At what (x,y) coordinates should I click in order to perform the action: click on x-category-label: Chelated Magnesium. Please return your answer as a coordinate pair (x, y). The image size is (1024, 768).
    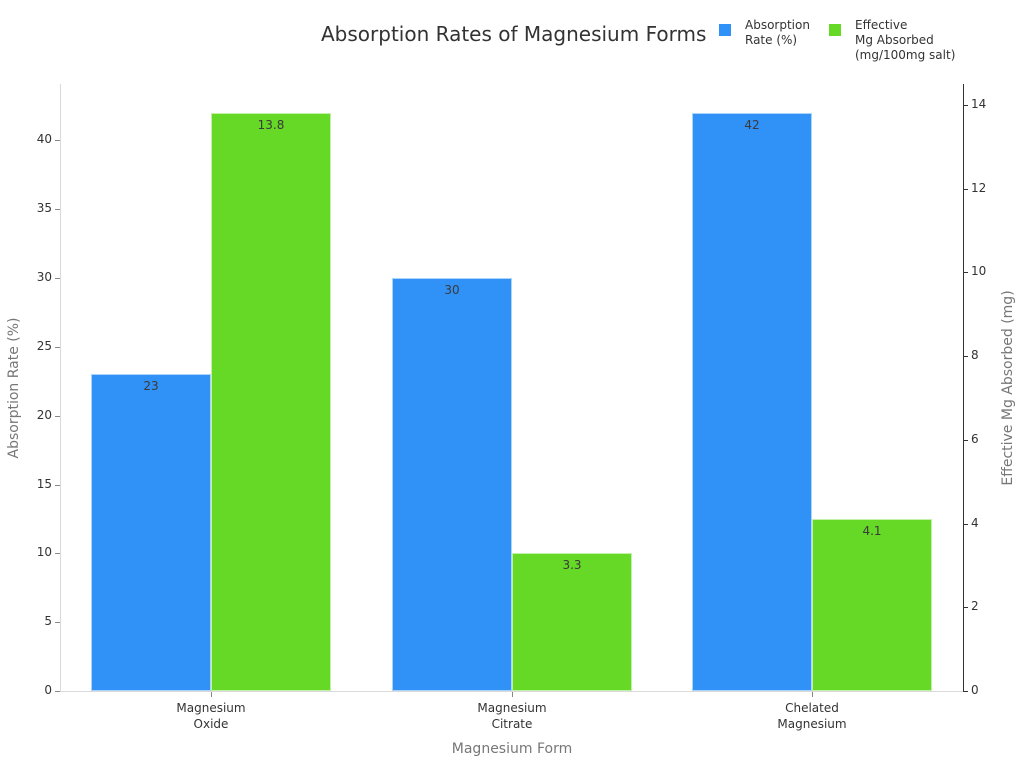
    Looking at the image, I should click on (812, 716).